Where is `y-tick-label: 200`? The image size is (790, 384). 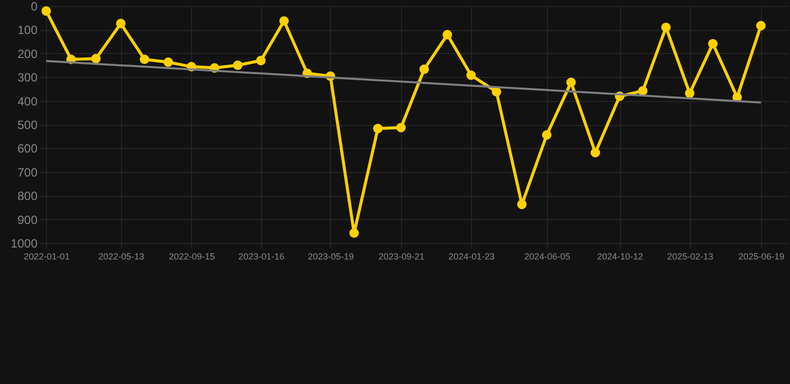
y-tick-label: 200 is located at coordinates (27, 53).